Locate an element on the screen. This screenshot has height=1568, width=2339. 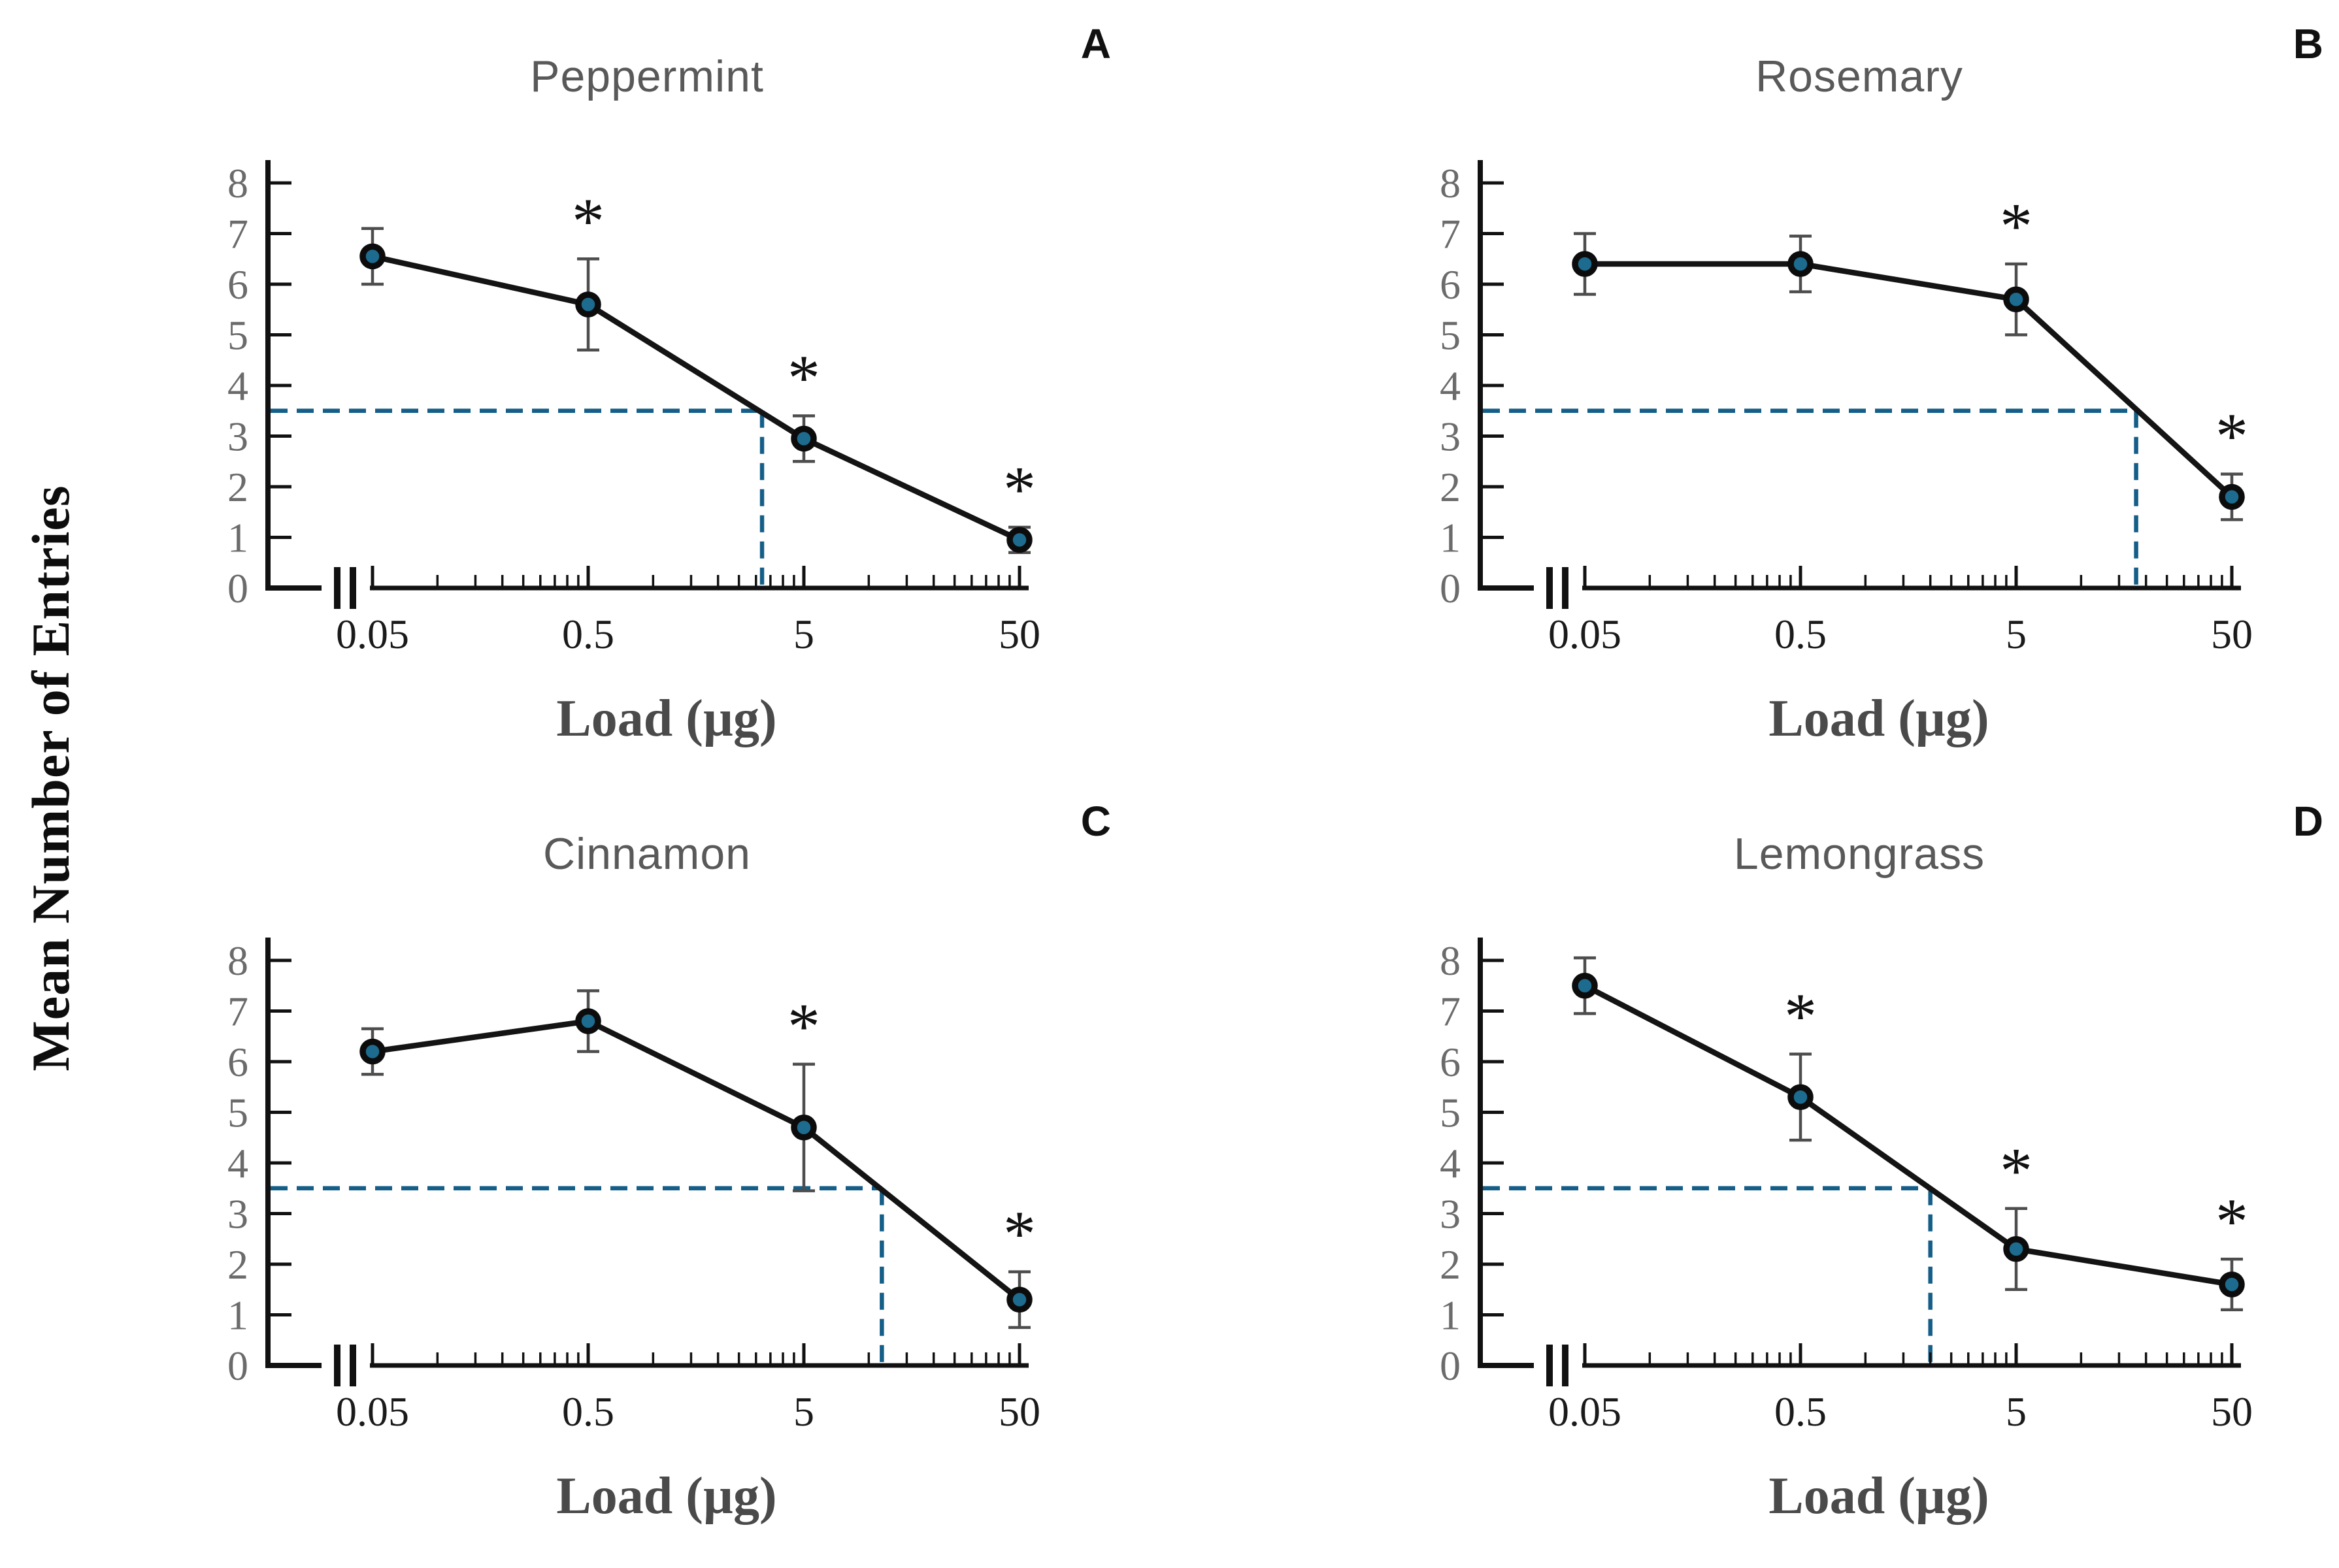
panel-title: Peppermint is located at coordinates (647, 76).